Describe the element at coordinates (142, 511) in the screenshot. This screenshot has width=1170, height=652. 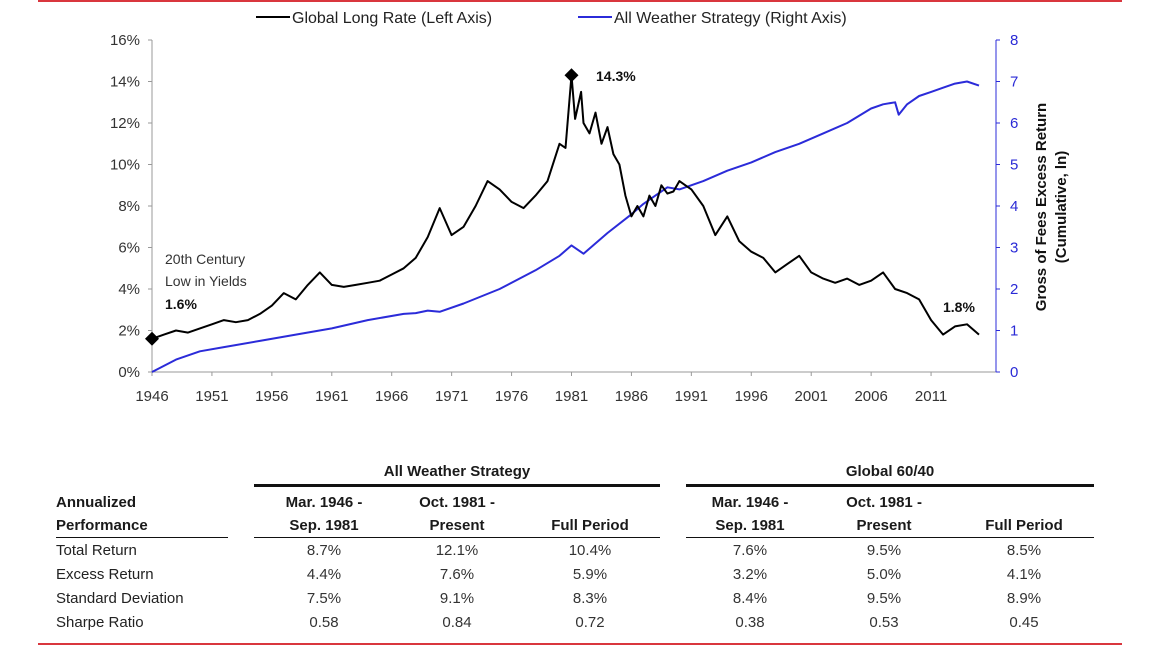
I see `row-header: Annualized Performance` at that location.